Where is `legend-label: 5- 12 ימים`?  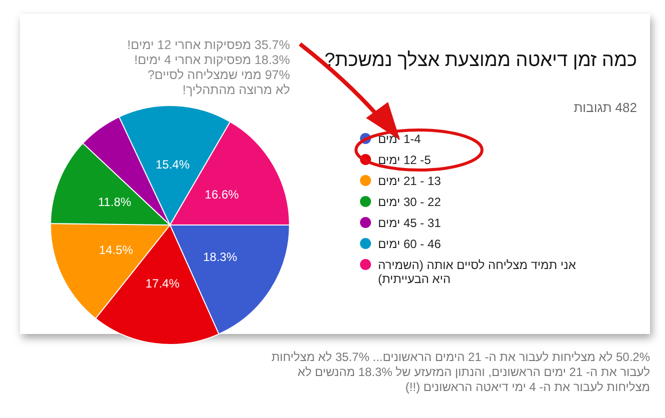
legend-label: 5- 12 ימים is located at coordinates (404, 160).